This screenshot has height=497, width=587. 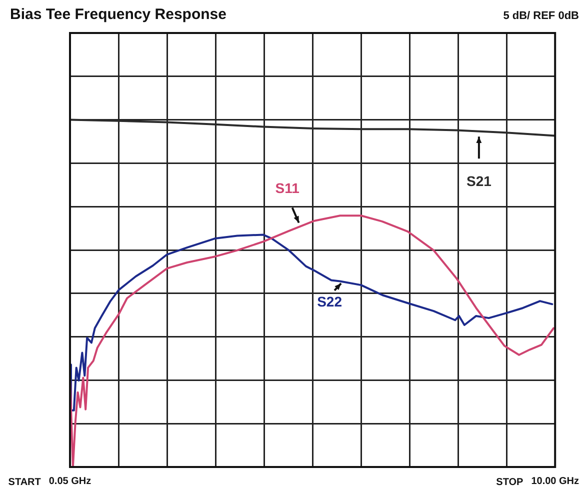 What do you see at coordinates (510, 482) in the screenshot?
I see `text: STOP` at bounding box center [510, 482].